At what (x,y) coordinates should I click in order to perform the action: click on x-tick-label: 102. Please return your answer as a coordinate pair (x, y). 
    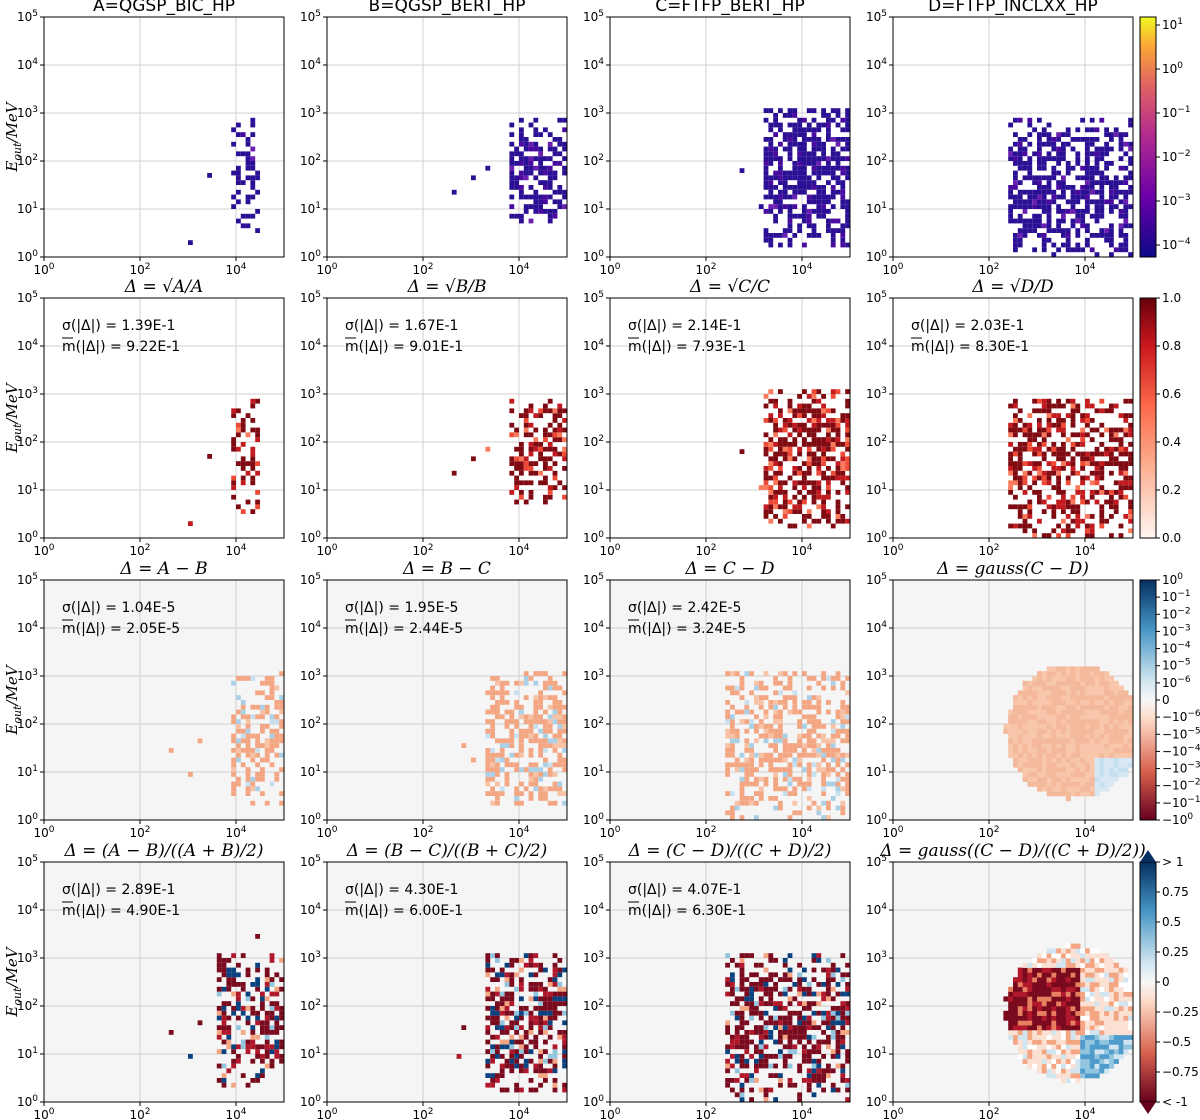
    Looking at the image, I should click on (422, 550).